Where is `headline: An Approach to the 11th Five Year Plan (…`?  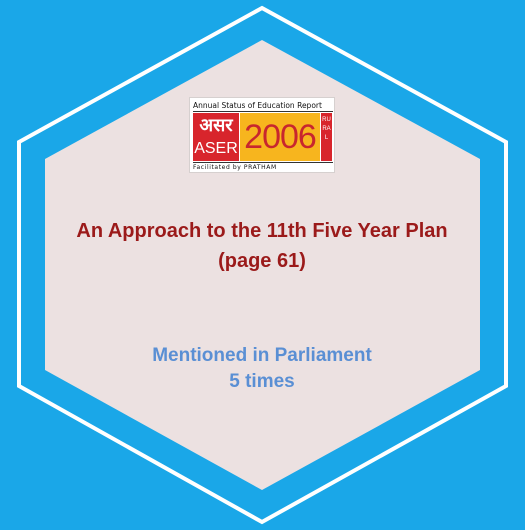 headline: An Approach to the 11th Five Year Plan (… is located at coordinates (262, 246).